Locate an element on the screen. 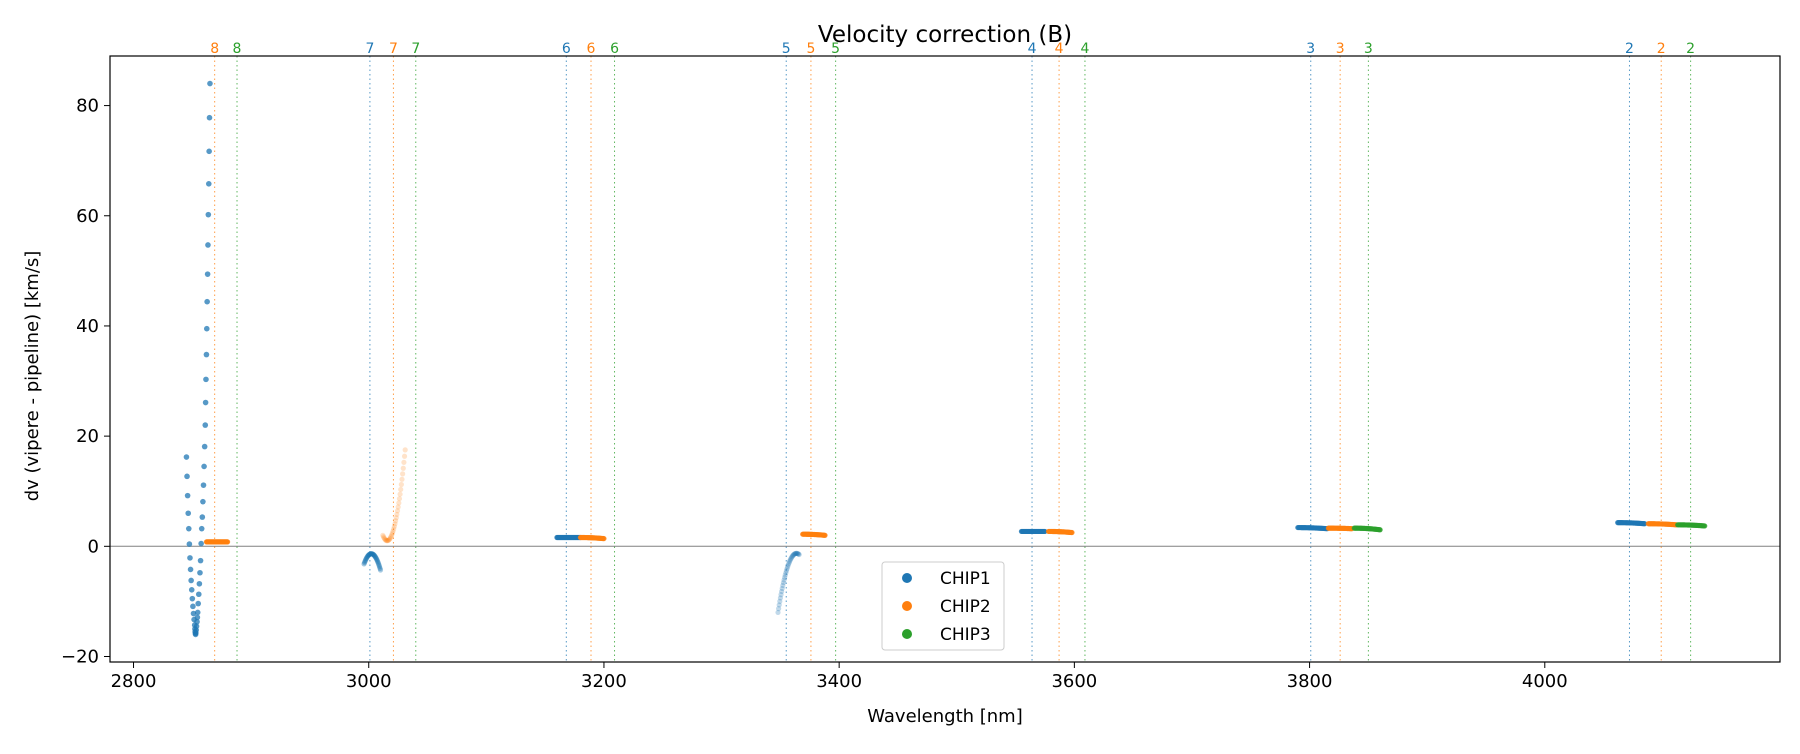 This screenshot has width=1800, height=754. x-tick-label: 3600 is located at coordinates (1074, 681).